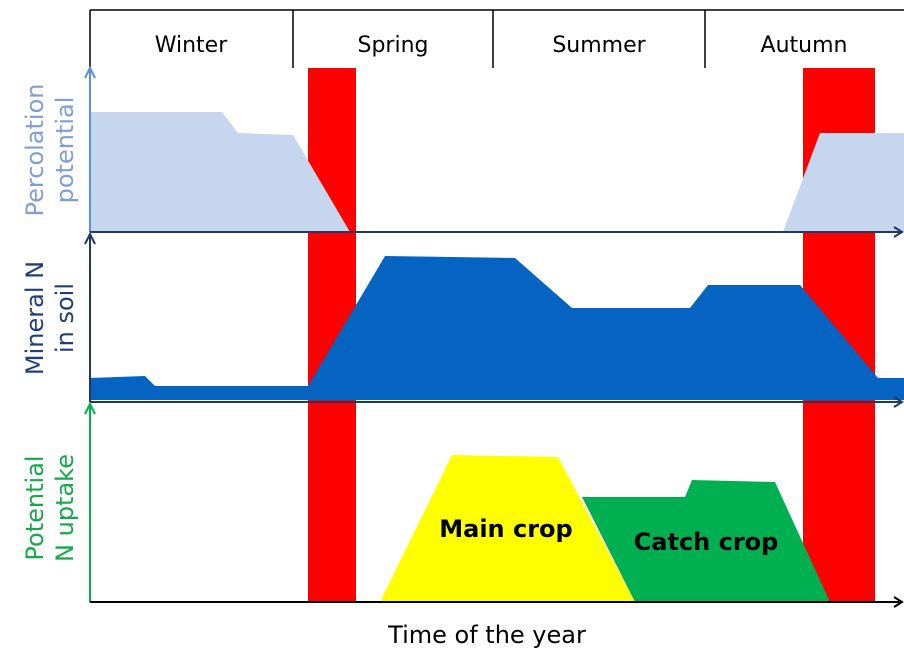 The image size is (904, 655). I want to click on crop-label: Main crop, so click(505, 529).